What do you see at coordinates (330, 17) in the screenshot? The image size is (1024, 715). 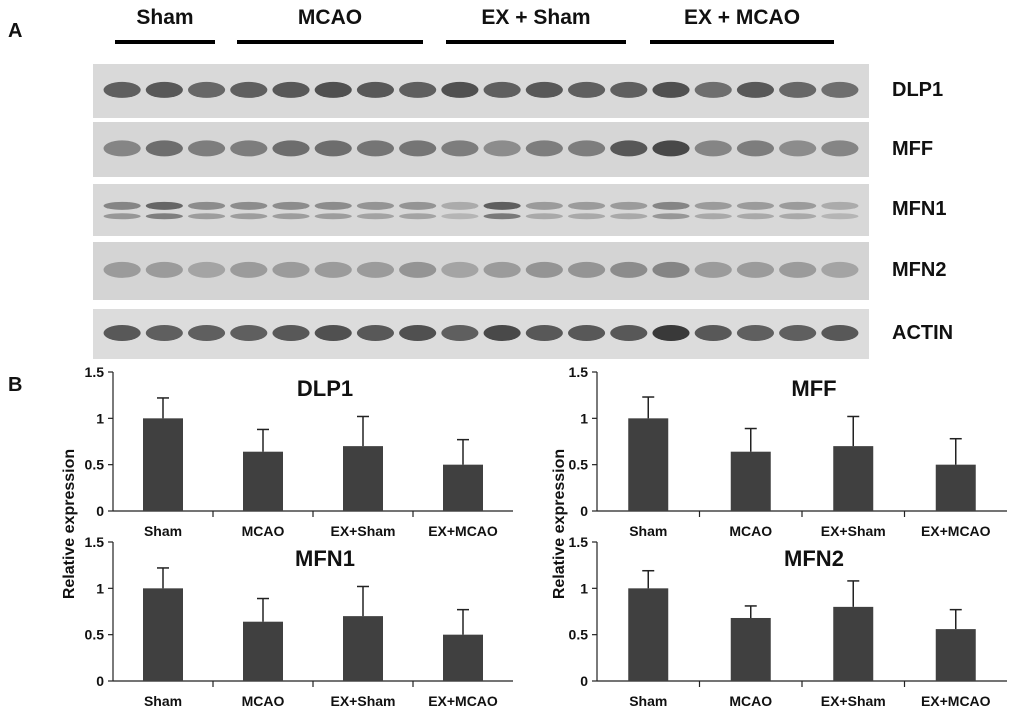 I see `group-label-mcao: MCAO` at bounding box center [330, 17].